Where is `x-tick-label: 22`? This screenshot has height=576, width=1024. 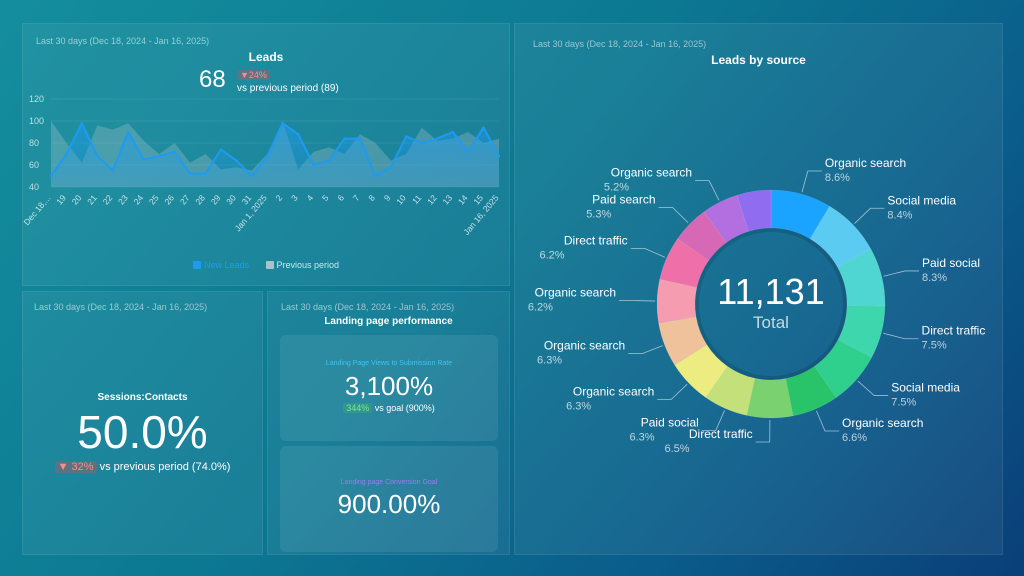 x-tick-label: 22 is located at coordinates (108, 200).